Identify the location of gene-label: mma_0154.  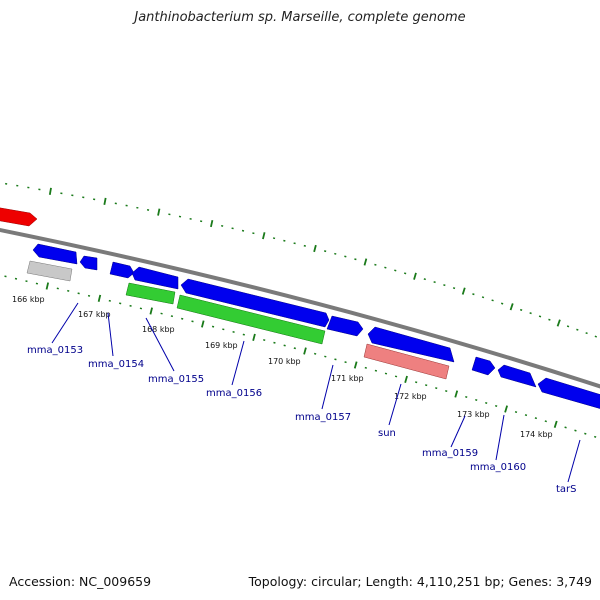
(116, 364).